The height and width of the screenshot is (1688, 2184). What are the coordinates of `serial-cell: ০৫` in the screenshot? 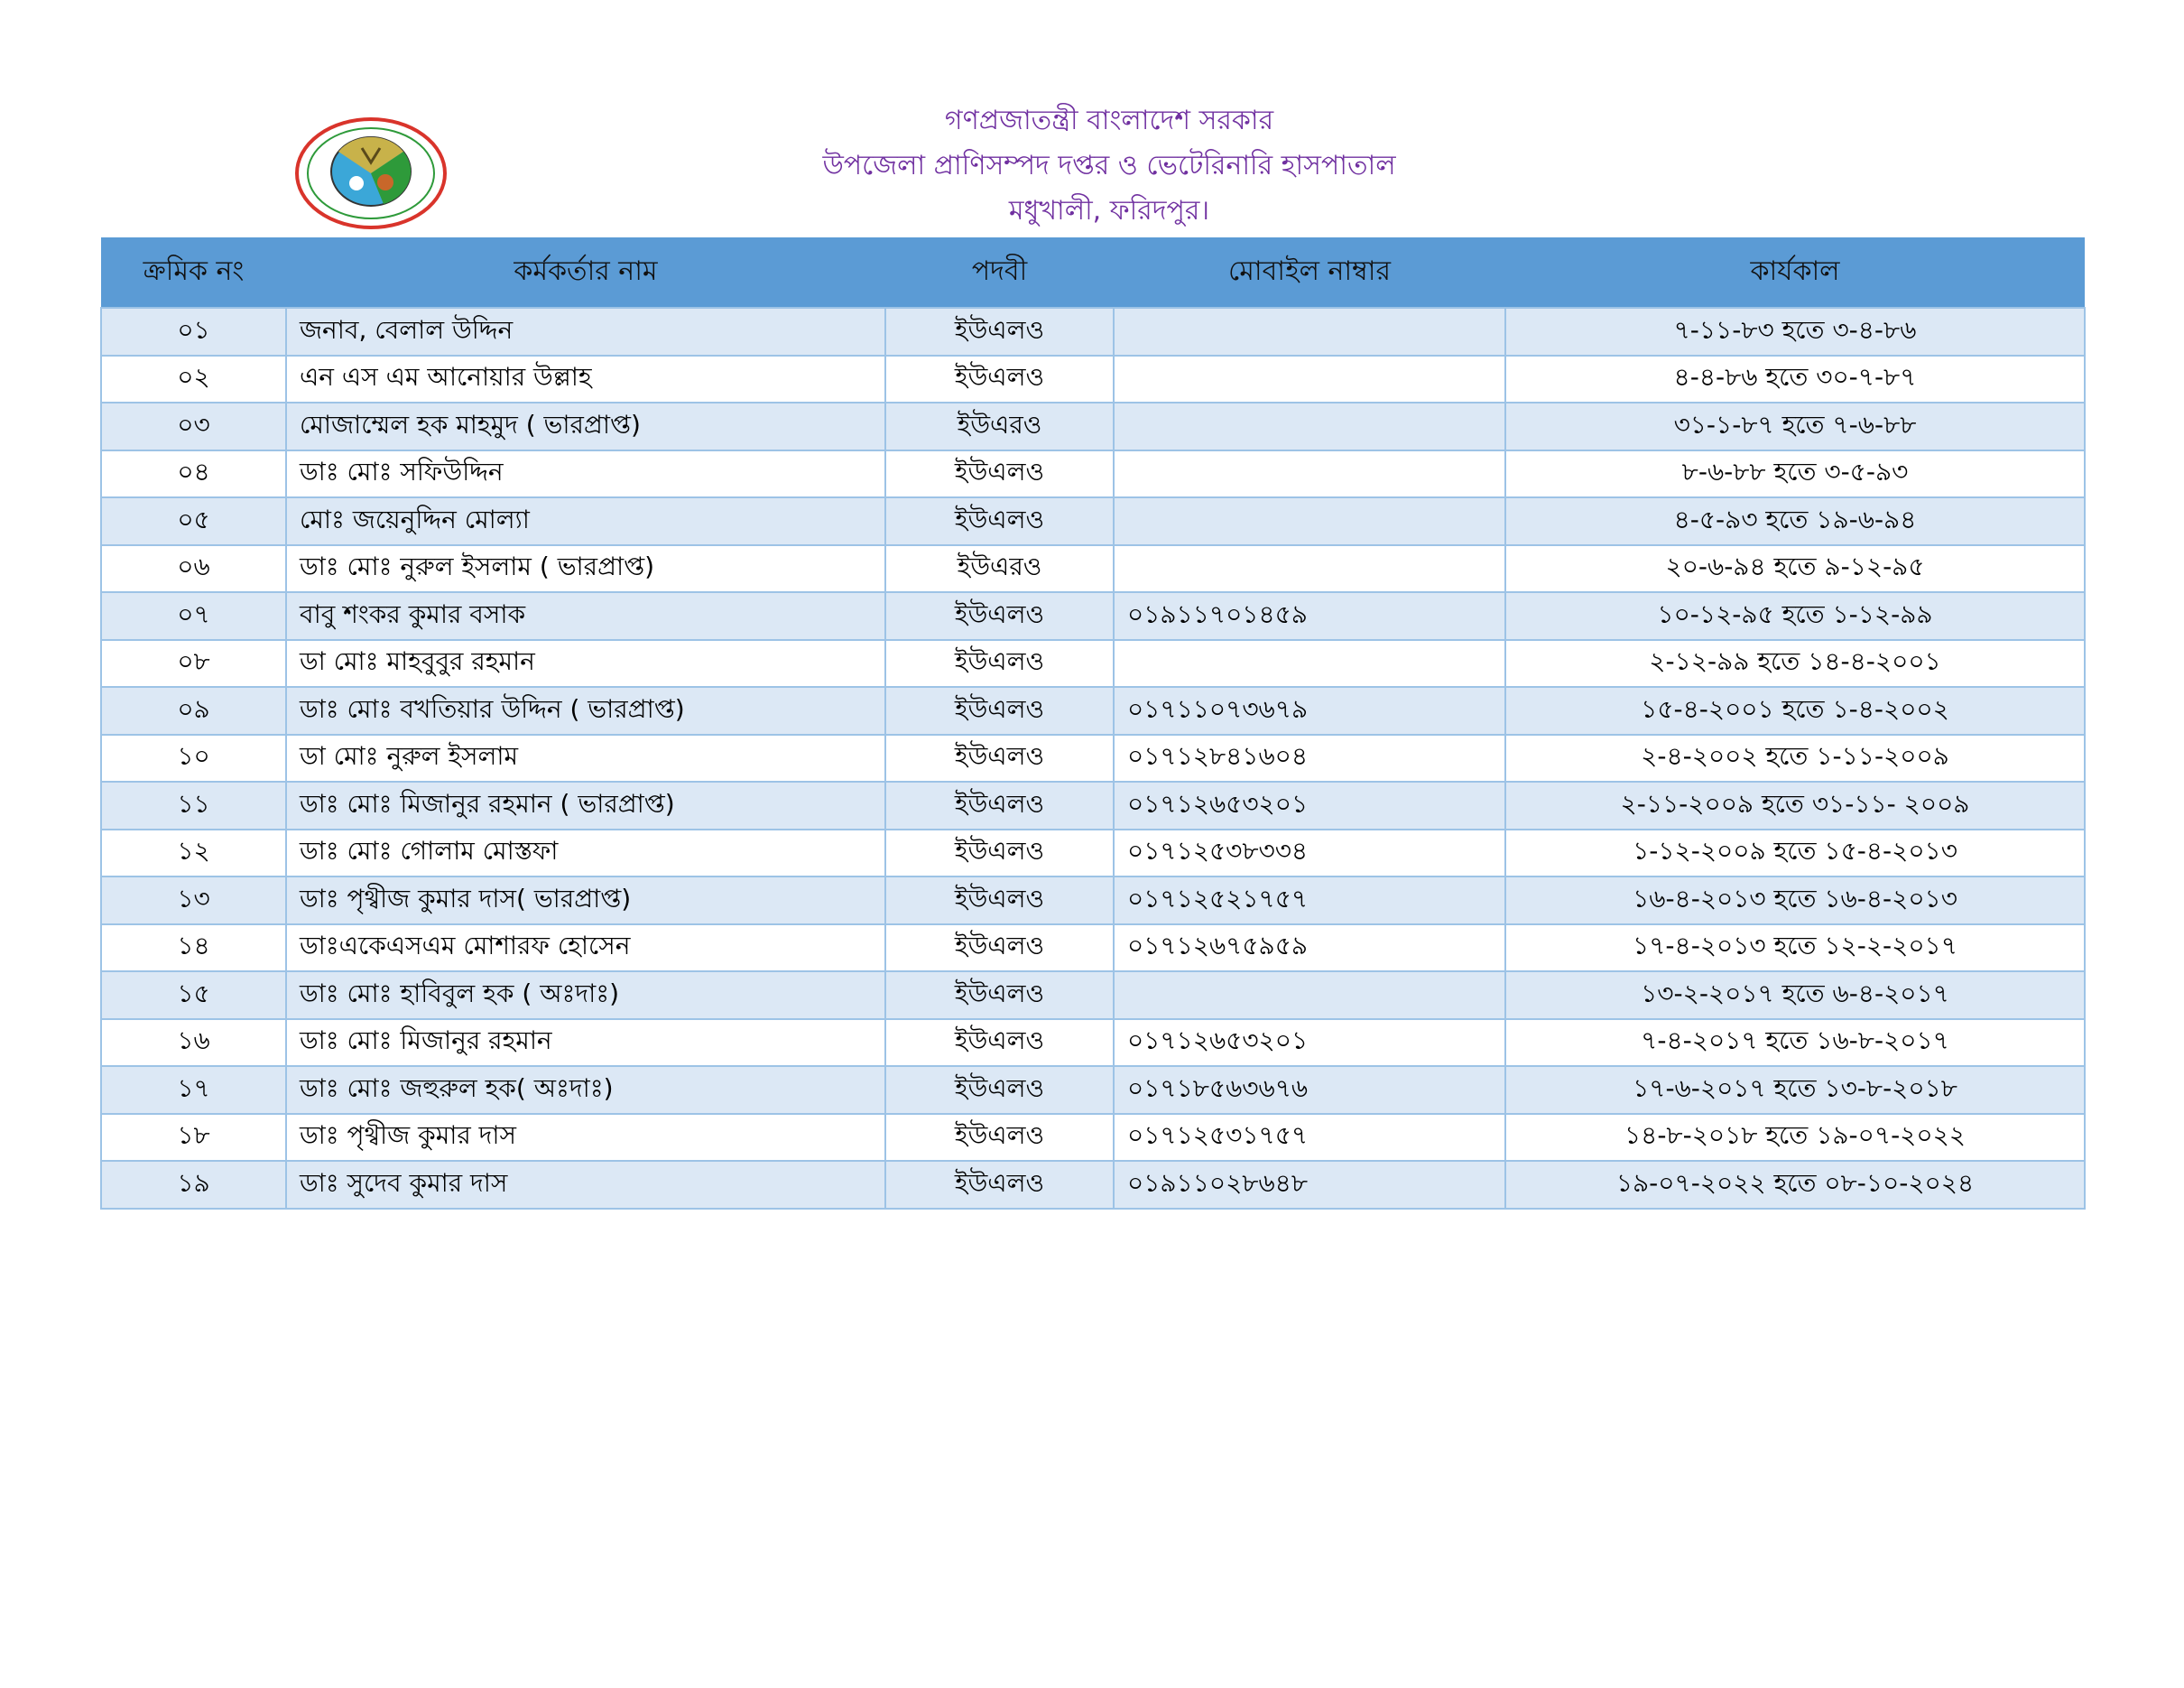 It's located at (193, 521).